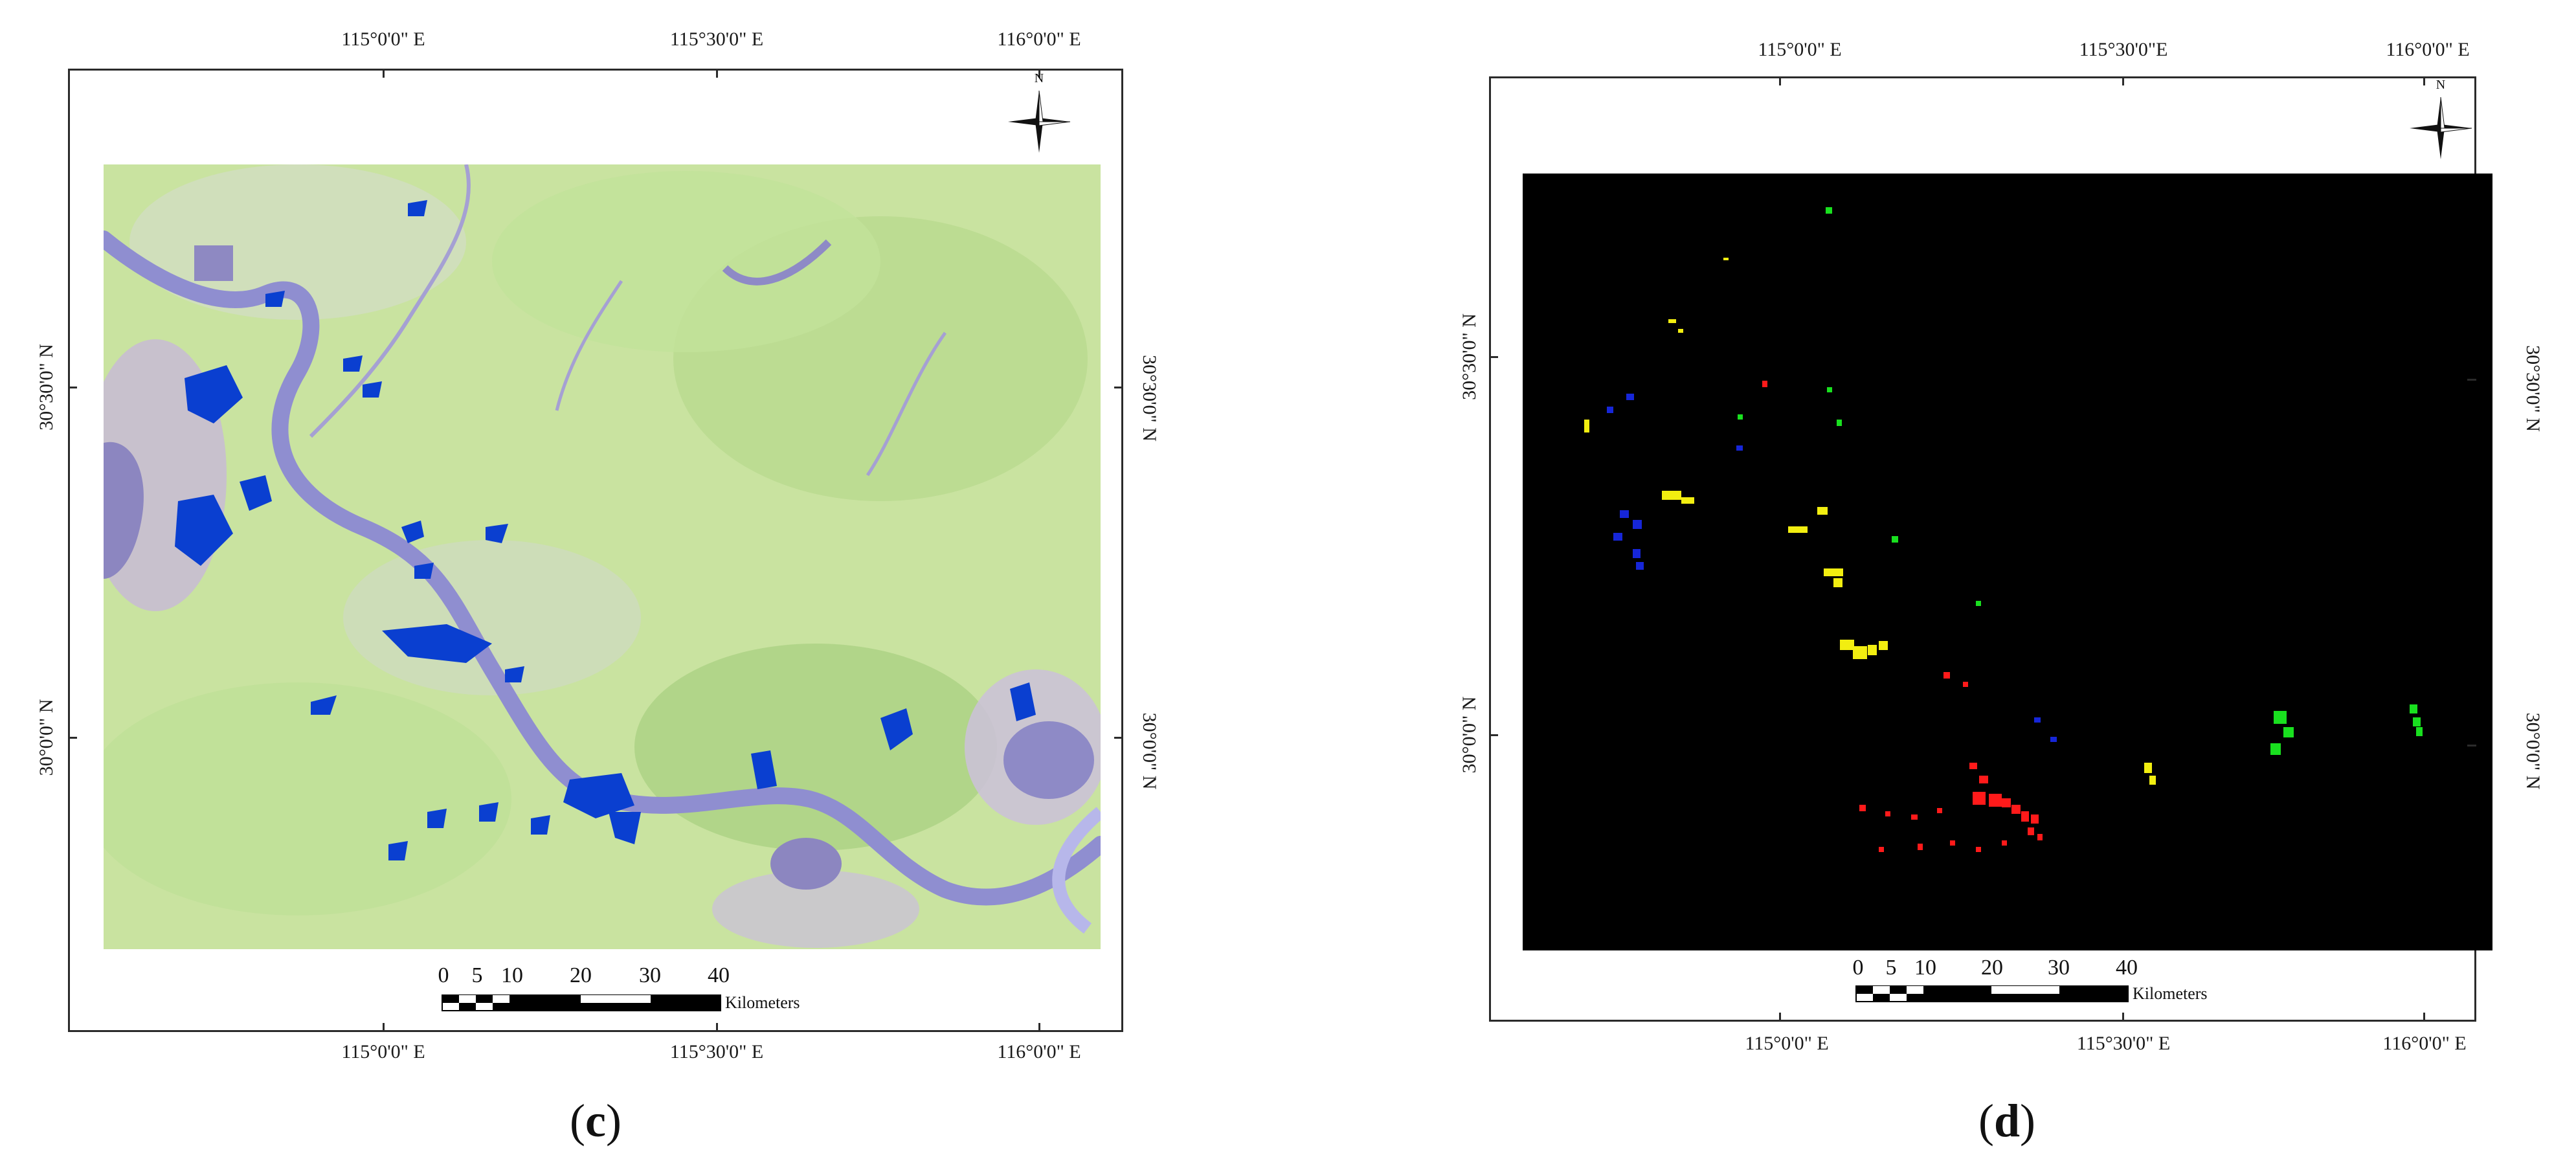 This screenshot has width=2576, height=1168. I want to click on panel-c-bottom-longitude: 116°0'0" E, so click(1039, 1051).